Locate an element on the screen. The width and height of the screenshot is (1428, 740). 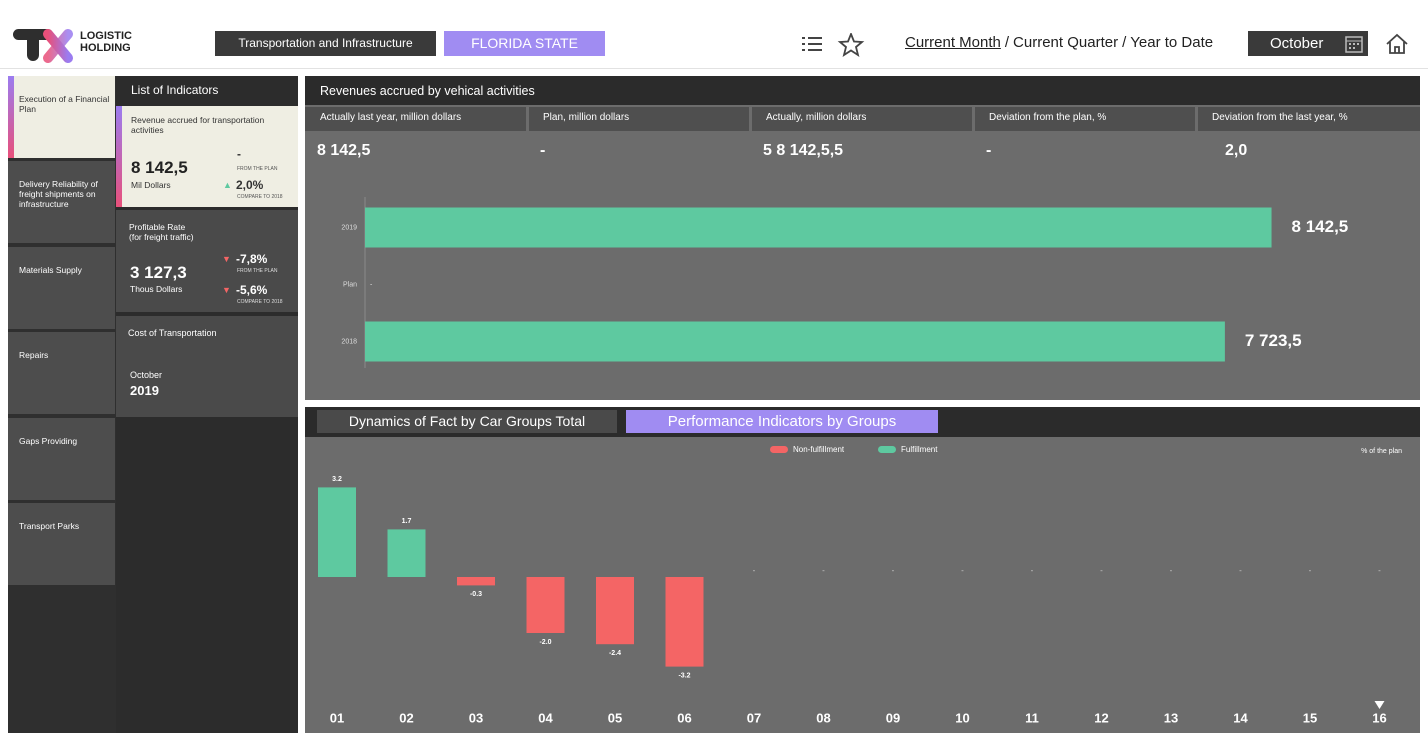
column-header: Plan, million dollars is located at coordinates (586, 117).